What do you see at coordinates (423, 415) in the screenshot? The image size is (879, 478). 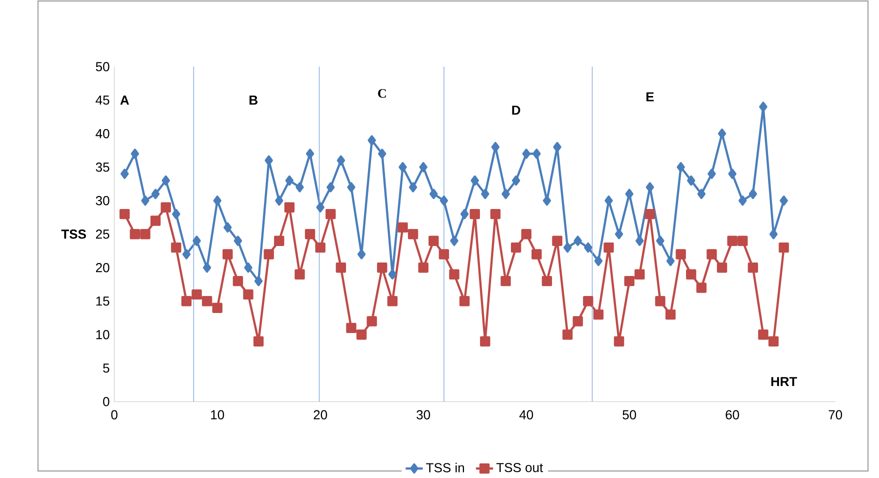 I see `x-tick-label: 30` at bounding box center [423, 415].